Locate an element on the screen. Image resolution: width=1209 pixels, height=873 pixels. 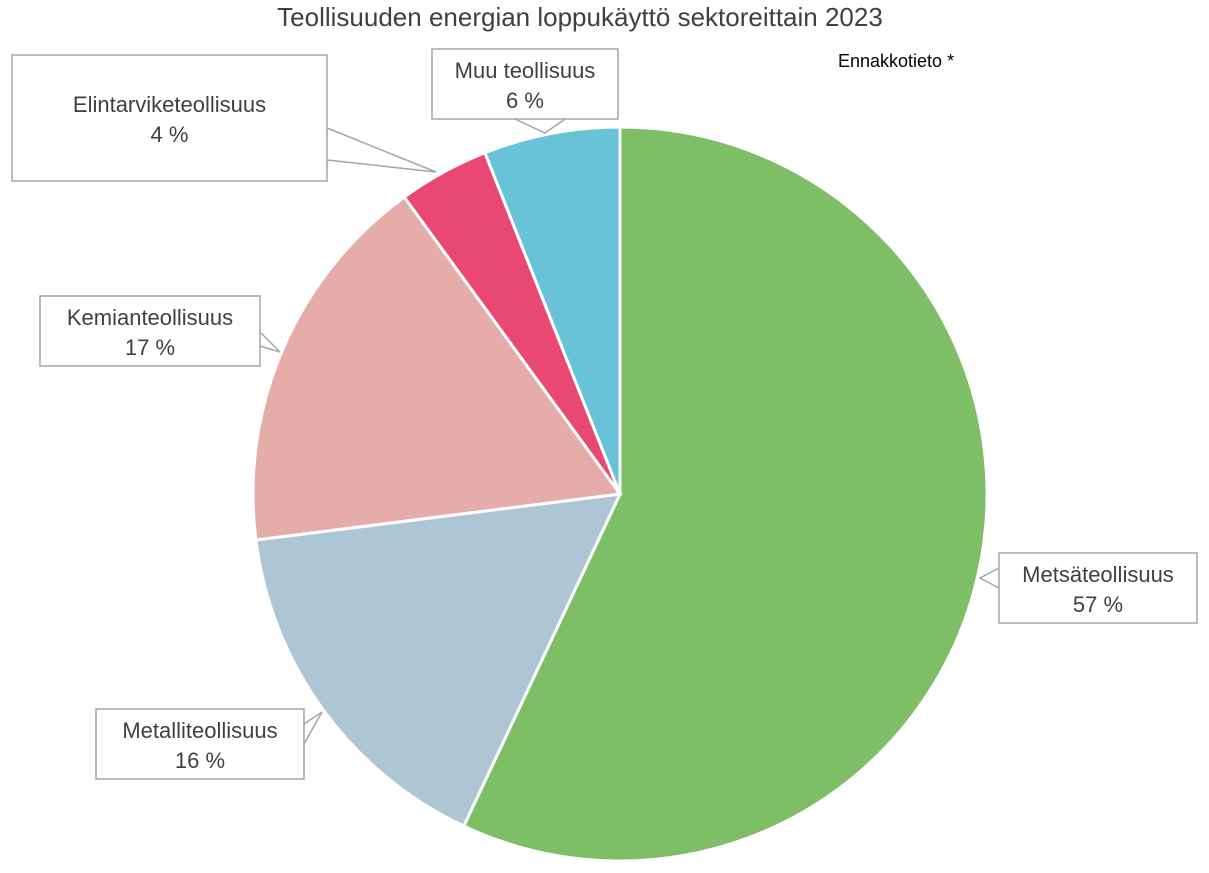
preliminary-data-note: Ennakkotieto * is located at coordinates (896, 61).